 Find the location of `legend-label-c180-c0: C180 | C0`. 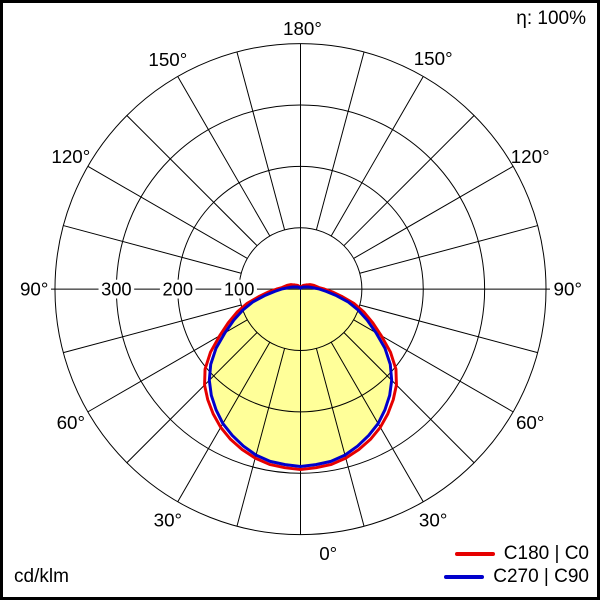

legend-label-c180-c0: C180 | C0 is located at coordinates (546, 553).